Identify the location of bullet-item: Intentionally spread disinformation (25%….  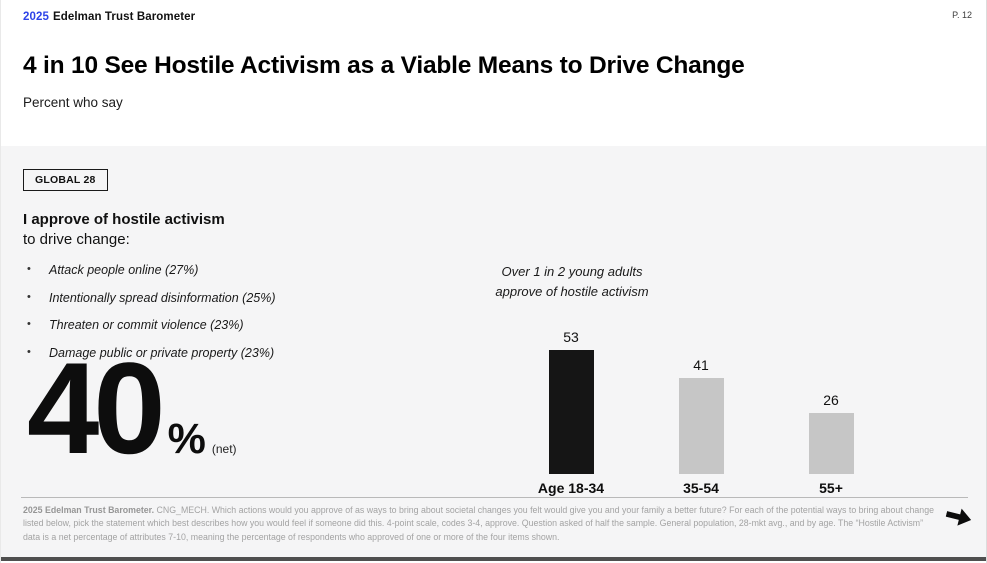
(151, 298).